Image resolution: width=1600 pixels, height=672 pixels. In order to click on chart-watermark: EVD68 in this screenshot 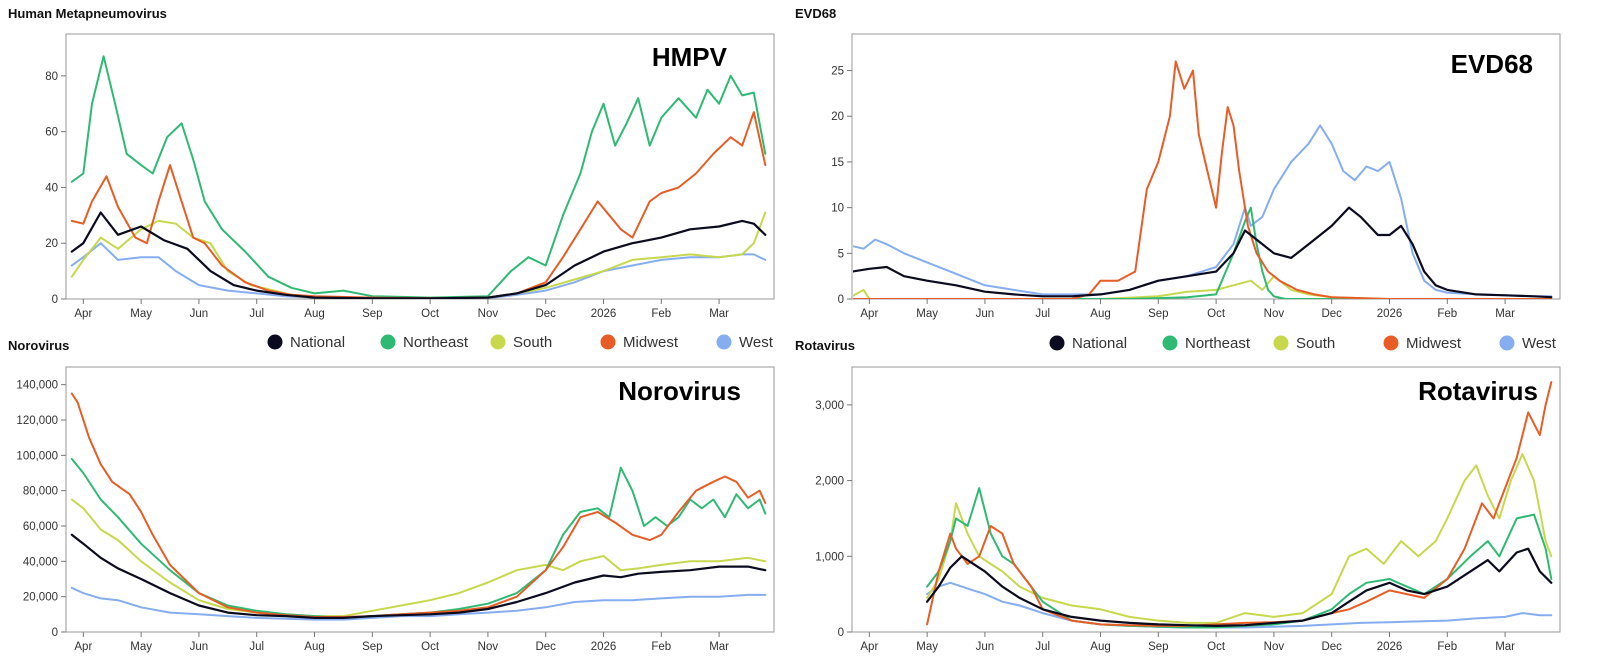, I will do `click(1492, 64)`.